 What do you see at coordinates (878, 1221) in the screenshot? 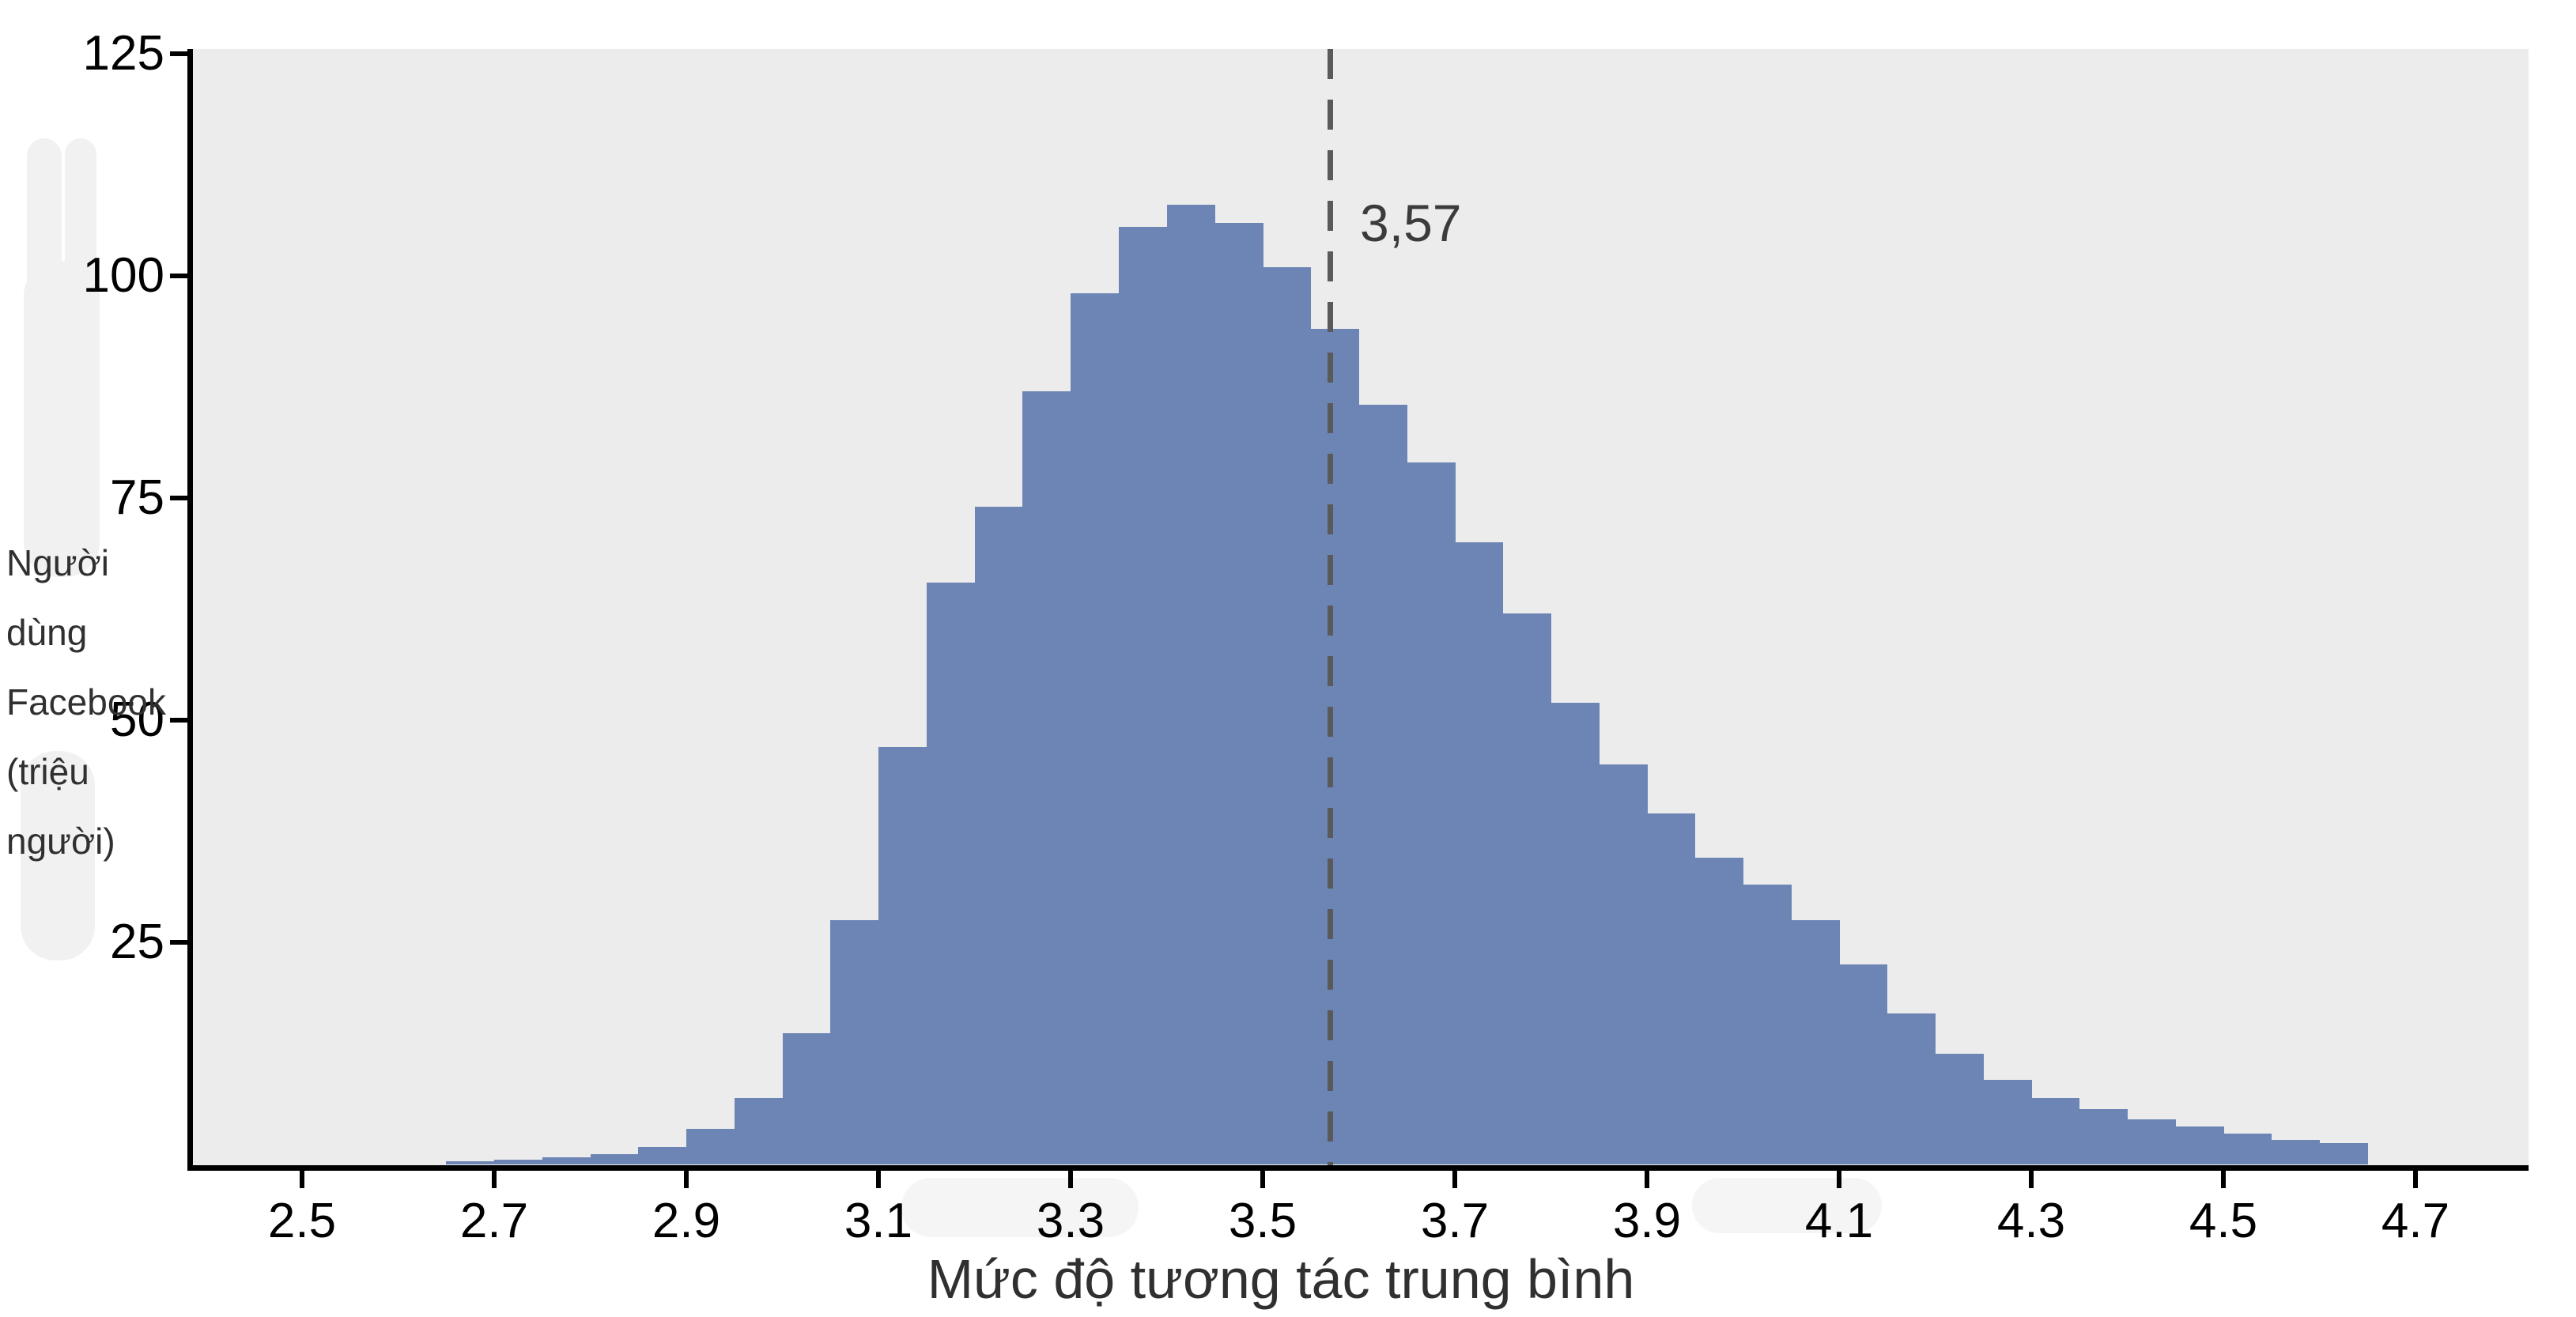
I see `x-tick-label: 3.1` at bounding box center [878, 1221].